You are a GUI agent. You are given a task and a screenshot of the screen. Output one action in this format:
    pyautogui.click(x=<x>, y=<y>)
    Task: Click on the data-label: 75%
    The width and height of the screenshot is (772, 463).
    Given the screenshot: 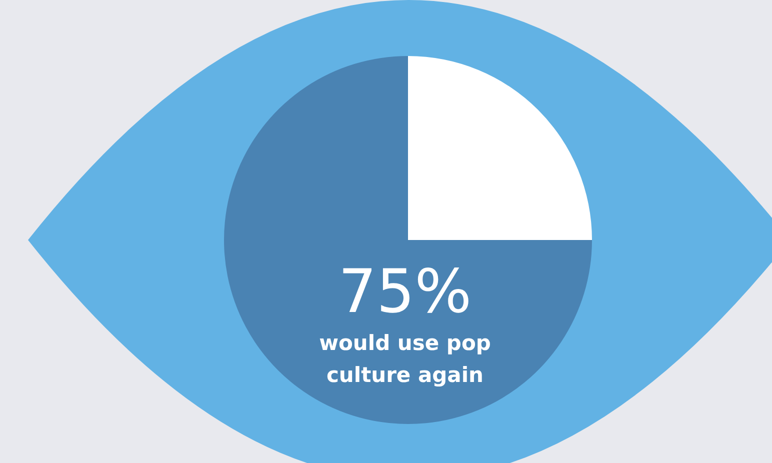 What is the action you would take?
    pyautogui.click(x=405, y=292)
    